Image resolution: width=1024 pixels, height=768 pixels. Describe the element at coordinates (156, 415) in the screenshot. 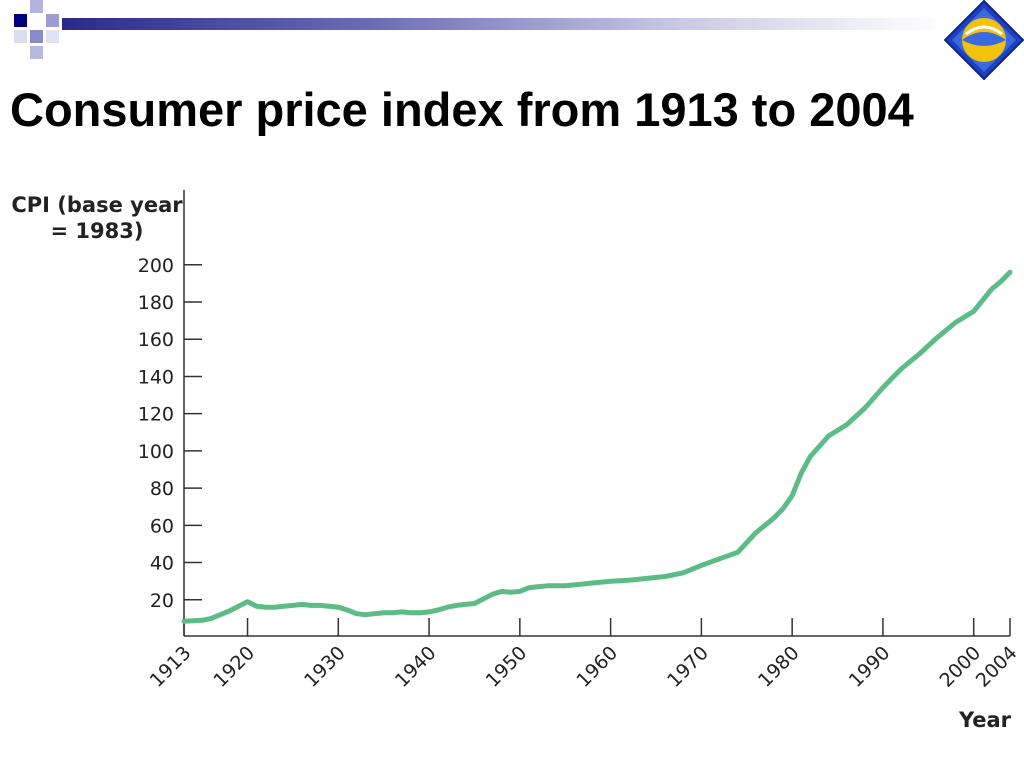

I see `y-tick-label-120: 120` at that location.